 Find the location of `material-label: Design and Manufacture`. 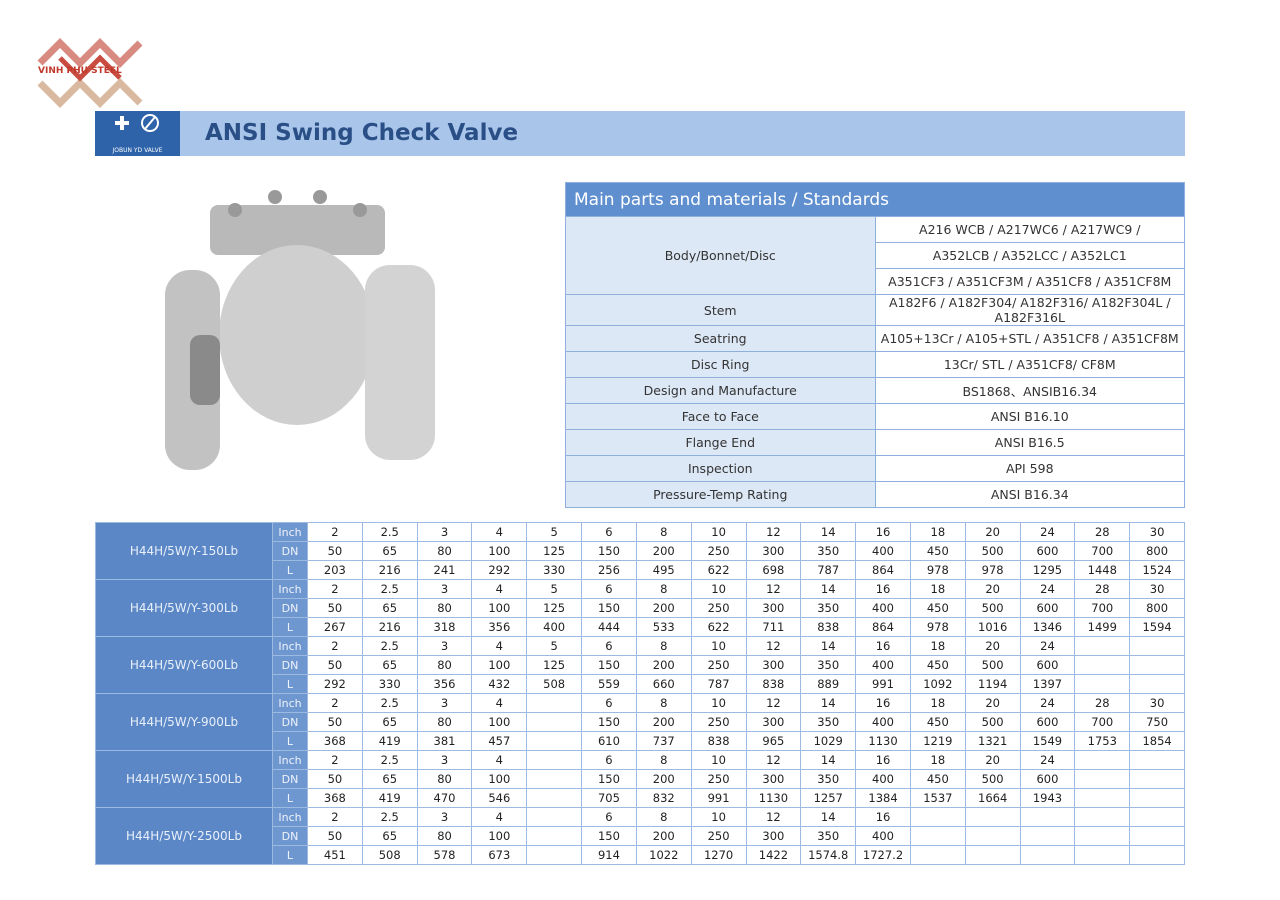

material-label: Design and Manufacture is located at coordinates (720, 390).